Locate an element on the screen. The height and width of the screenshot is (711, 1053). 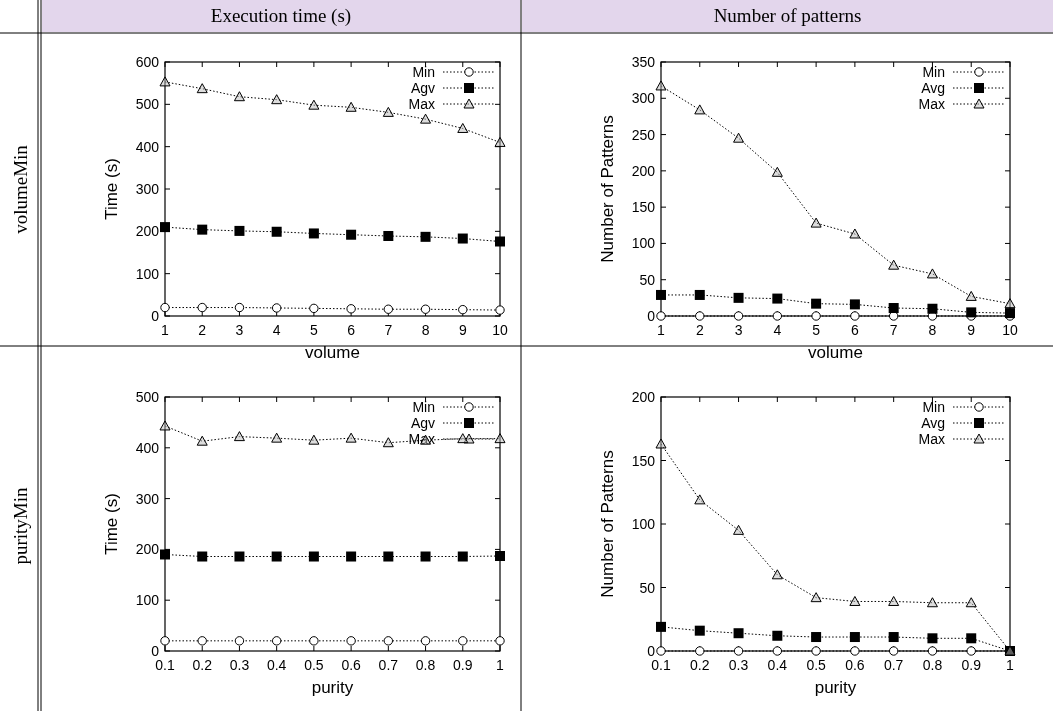
x-tick-label: 0.7 is located at coordinates (893, 665).